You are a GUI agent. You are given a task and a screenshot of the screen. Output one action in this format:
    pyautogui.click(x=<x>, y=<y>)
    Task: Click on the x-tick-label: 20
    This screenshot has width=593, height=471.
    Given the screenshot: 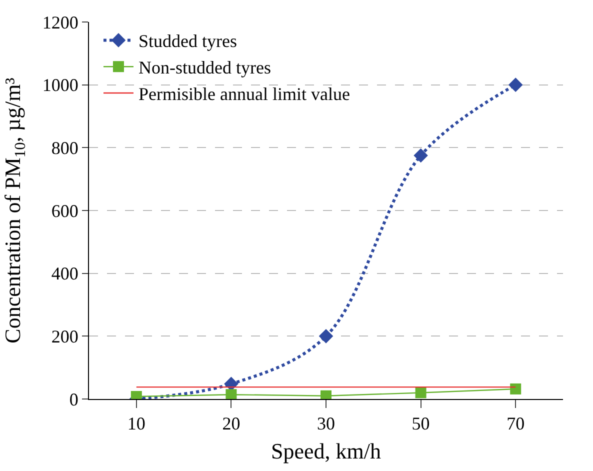 What is the action you would take?
    pyautogui.click(x=231, y=424)
    